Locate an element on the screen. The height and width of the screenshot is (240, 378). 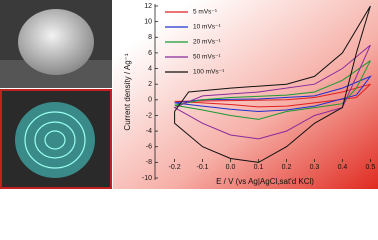
y-tick-label: 8 is located at coordinates (150, 37).